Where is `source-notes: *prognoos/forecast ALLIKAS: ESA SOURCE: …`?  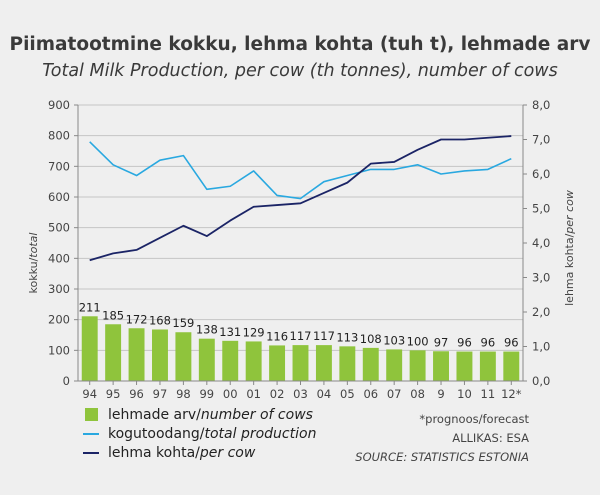
source-notes: *prognoos/forecast ALLIKAS: ESA SOURCE: … is located at coordinates (442, 438).